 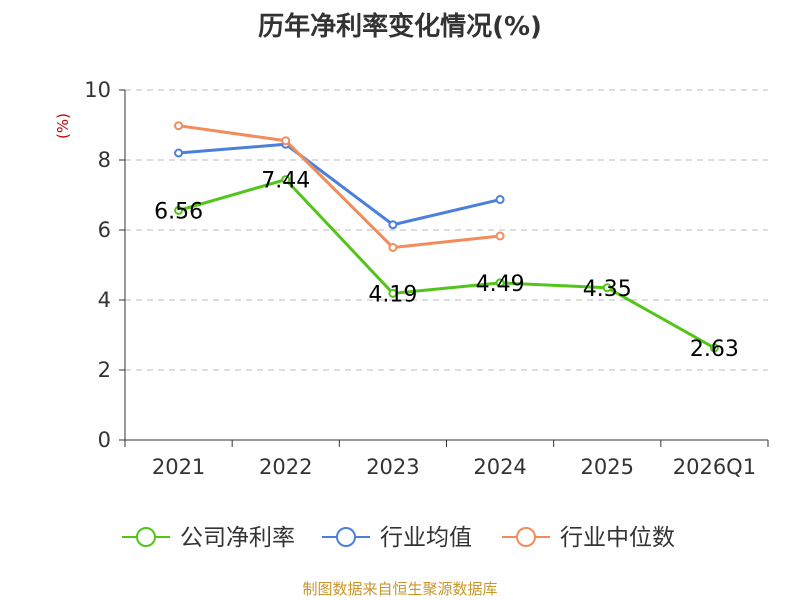 I want to click on legend-label: 行业均值, so click(x=426, y=538).